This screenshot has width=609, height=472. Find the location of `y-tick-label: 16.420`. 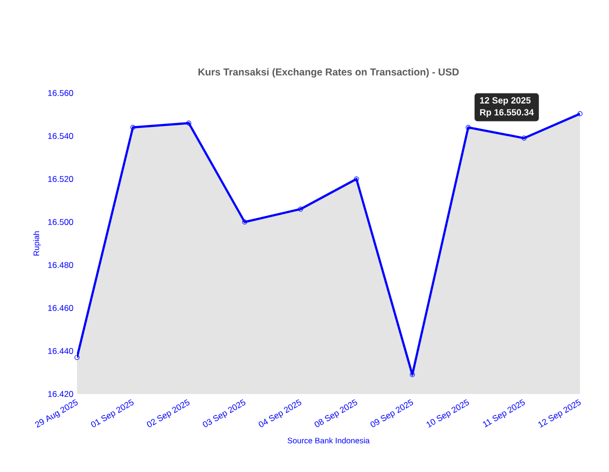

y-tick-label: 16.420 is located at coordinates (61, 394).